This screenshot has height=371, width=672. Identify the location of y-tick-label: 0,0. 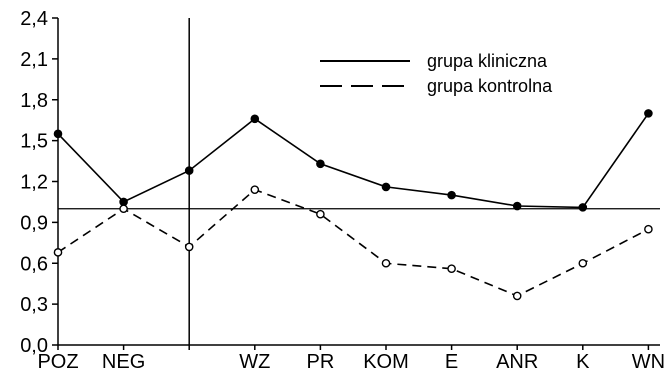
(34, 346).